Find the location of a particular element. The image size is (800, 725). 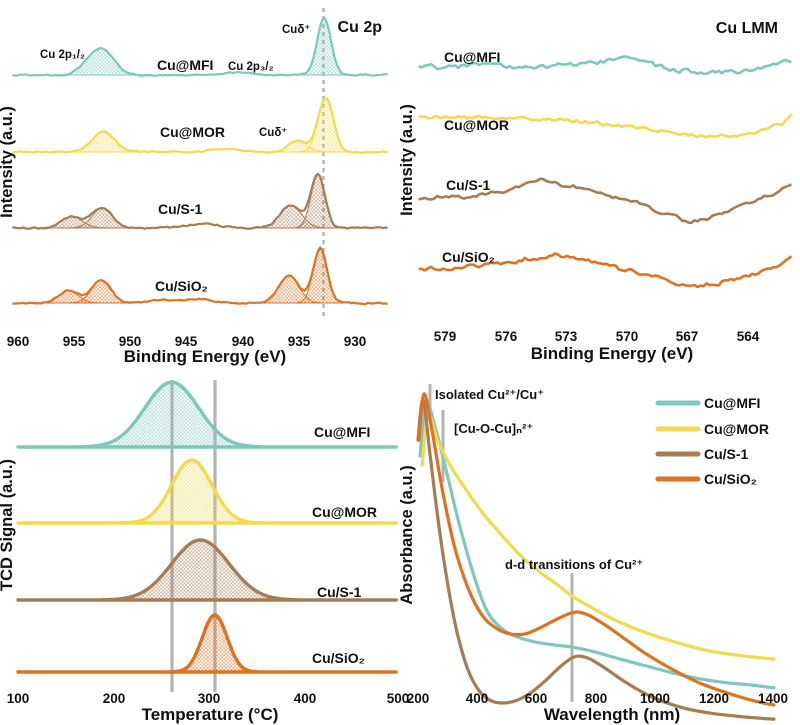

tick-label: 1000 is located at coordinates (655, 698).